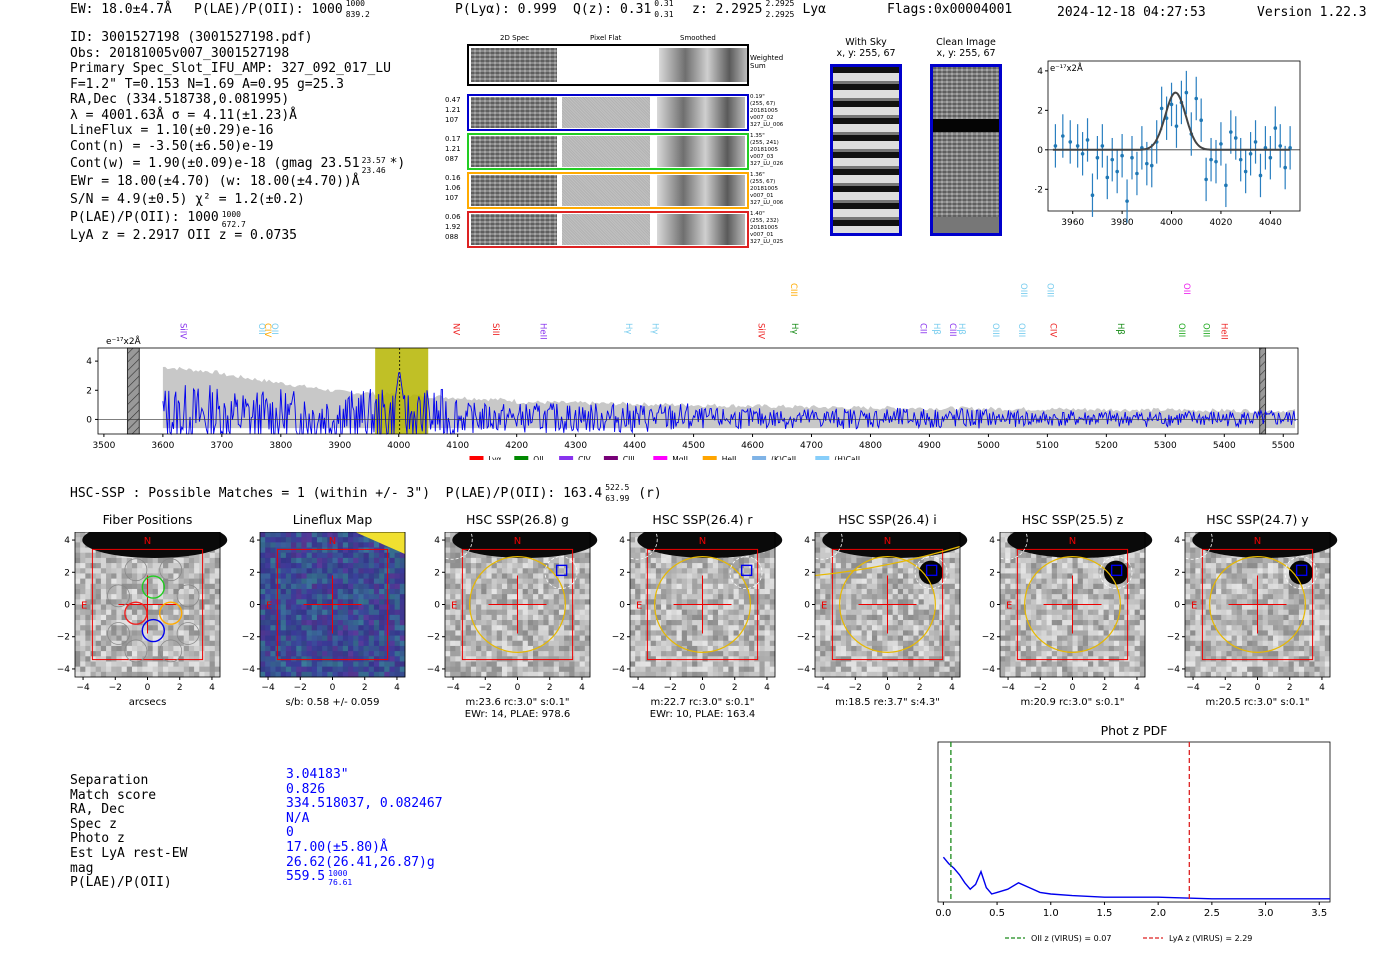 This screenshot has width=1400, height=953. I want to click on bright-source, so click(155, 545).